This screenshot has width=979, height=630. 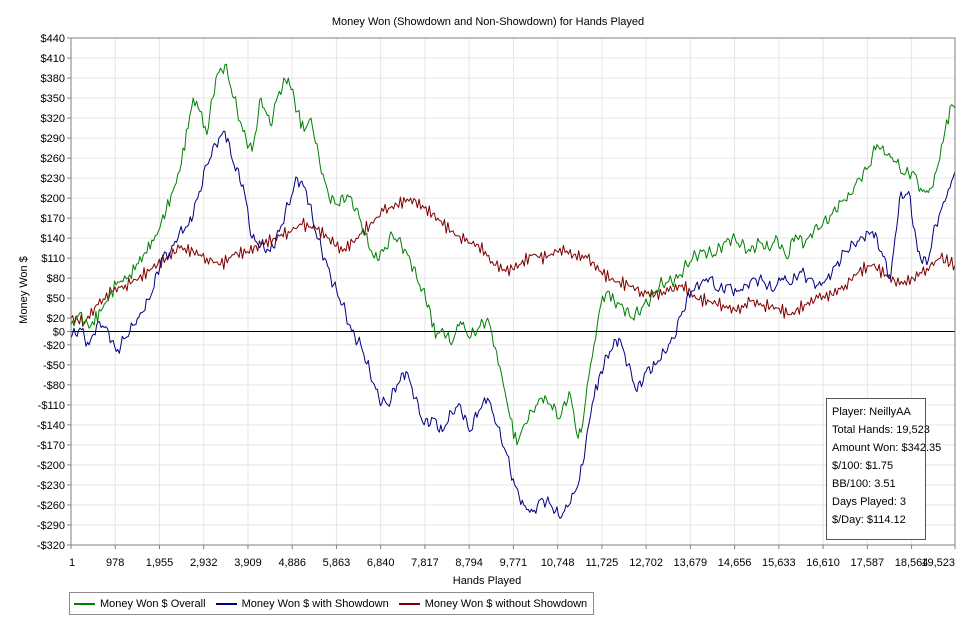 I want to click on legend-item-overall: Money Won $ Overall, so click(x=140, y=604).